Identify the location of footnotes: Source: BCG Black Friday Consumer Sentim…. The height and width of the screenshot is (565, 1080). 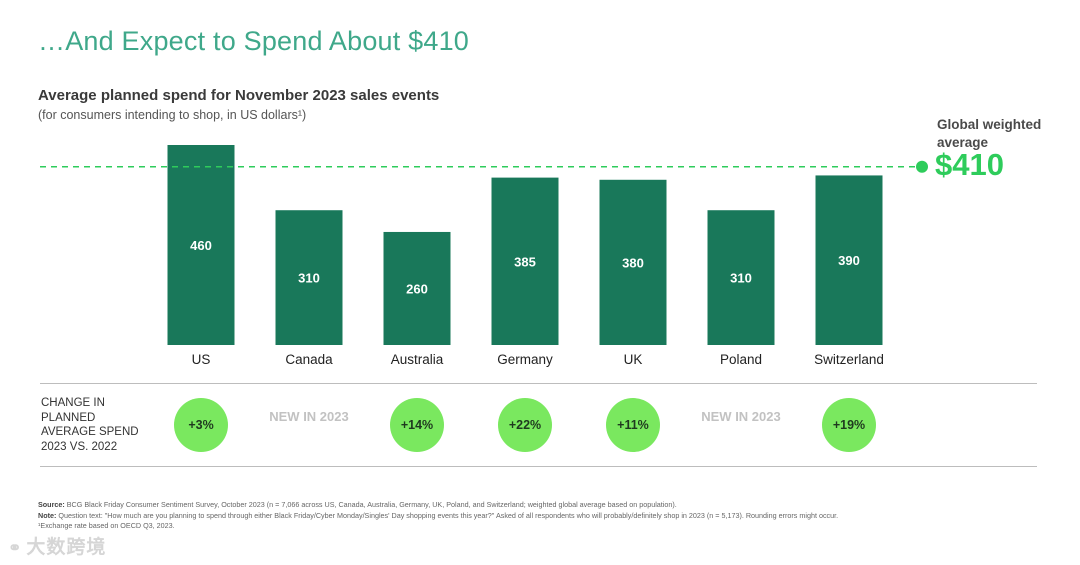
(538, 516).